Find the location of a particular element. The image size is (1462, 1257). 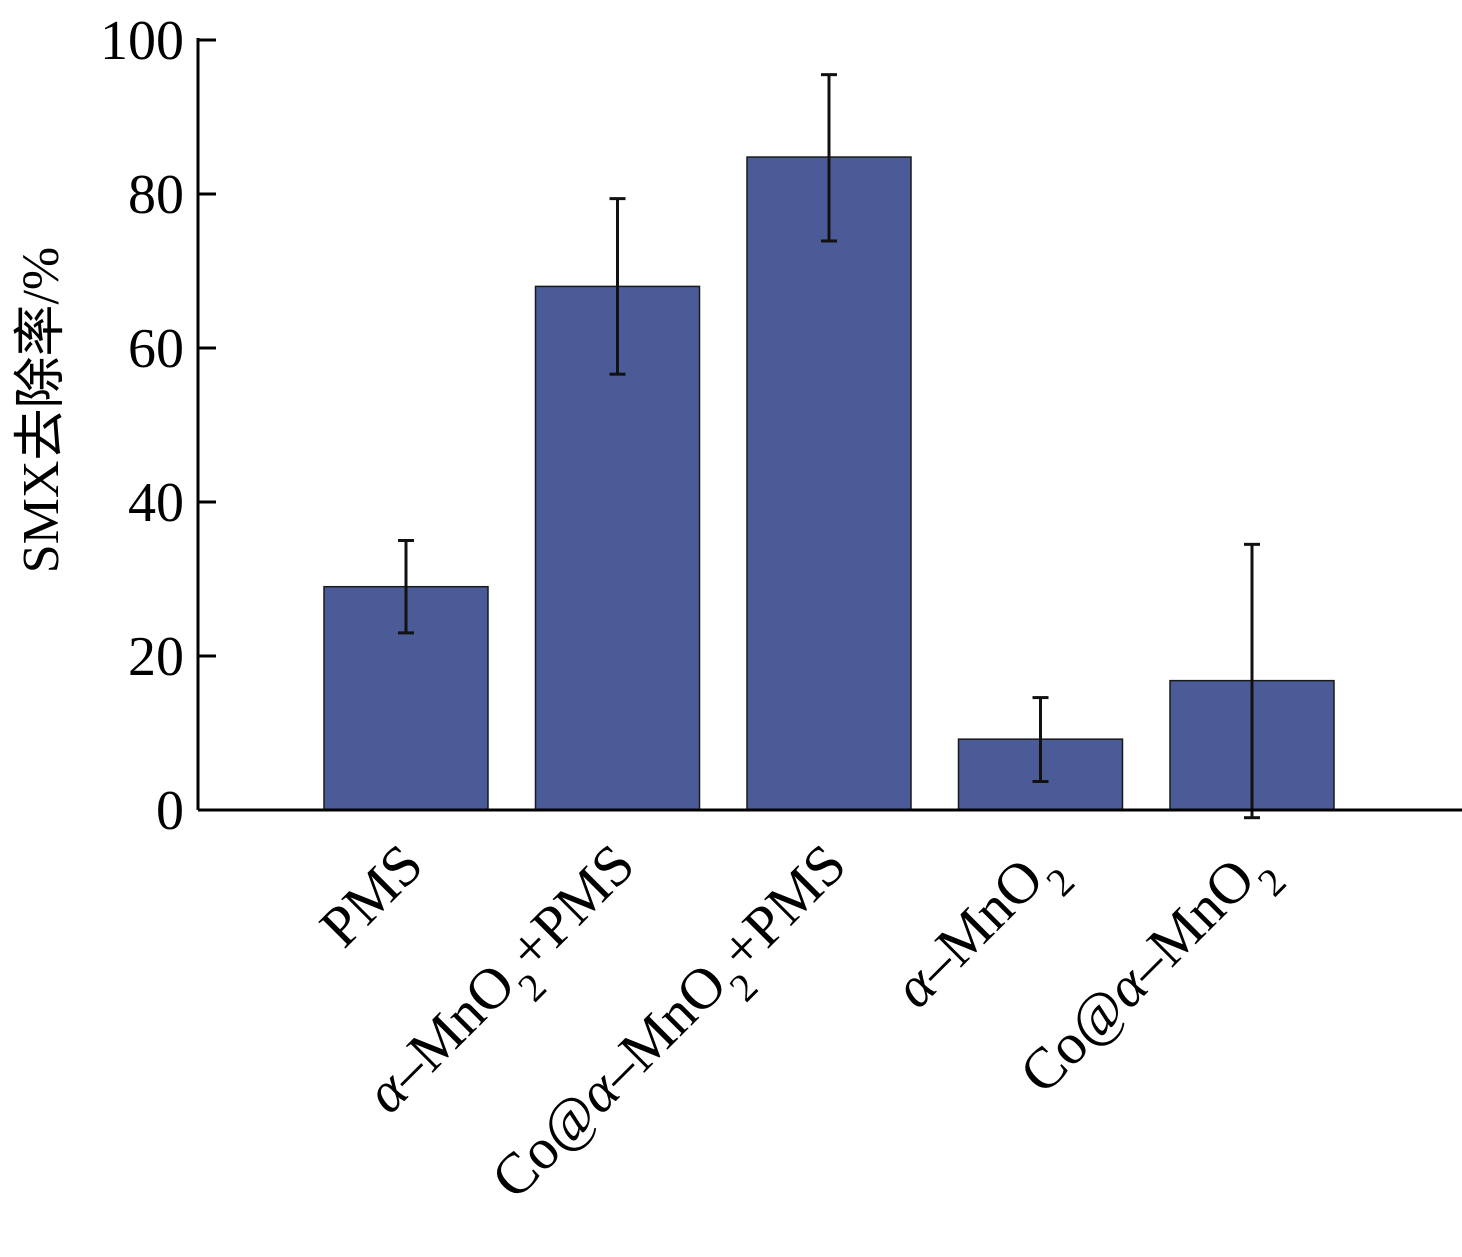

y-tick-label: 0 is located at coordinates (170, 811).